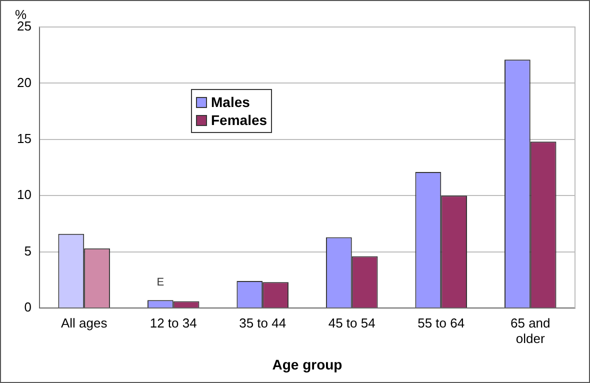 Image resolution: width=590 pixels, height=383 pixels. Describe the element at coordinates (24, 138) in the screenshot. I see `y-tick-label: 15` at that location.